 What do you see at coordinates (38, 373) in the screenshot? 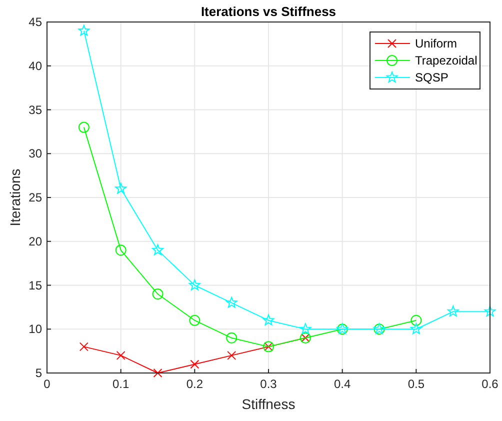
I see `y-tick-label: 5` at bounding box center [38, 373].